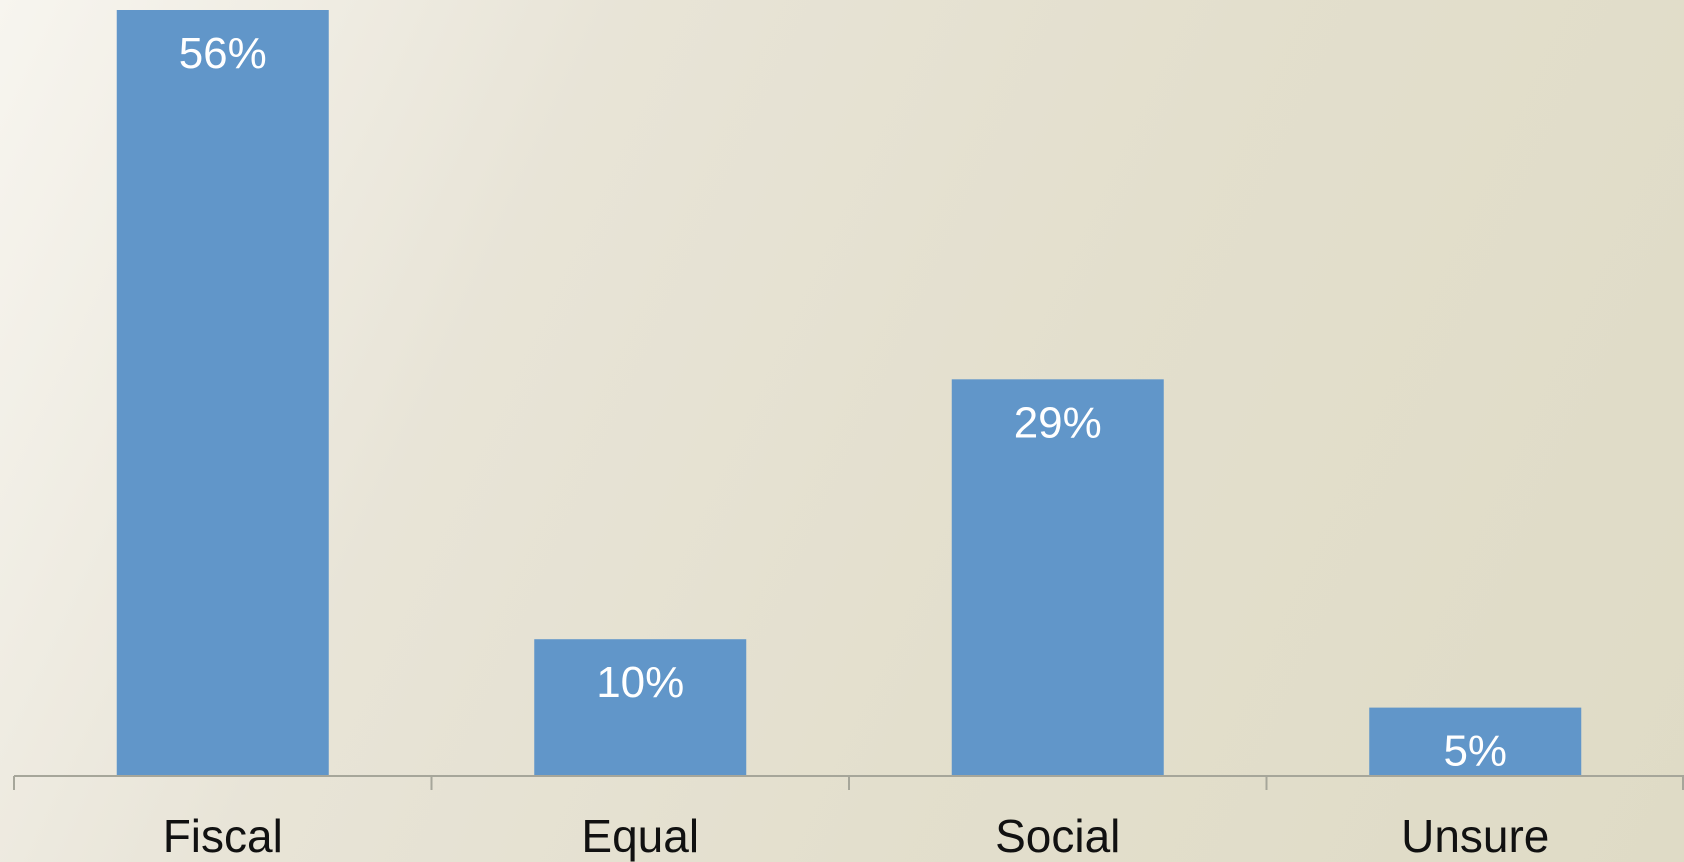  Describe the element at coordinates (856, 836) in the screenshot. I see `category-labels-group: Fiscal Equal Social Unsure` at that location.